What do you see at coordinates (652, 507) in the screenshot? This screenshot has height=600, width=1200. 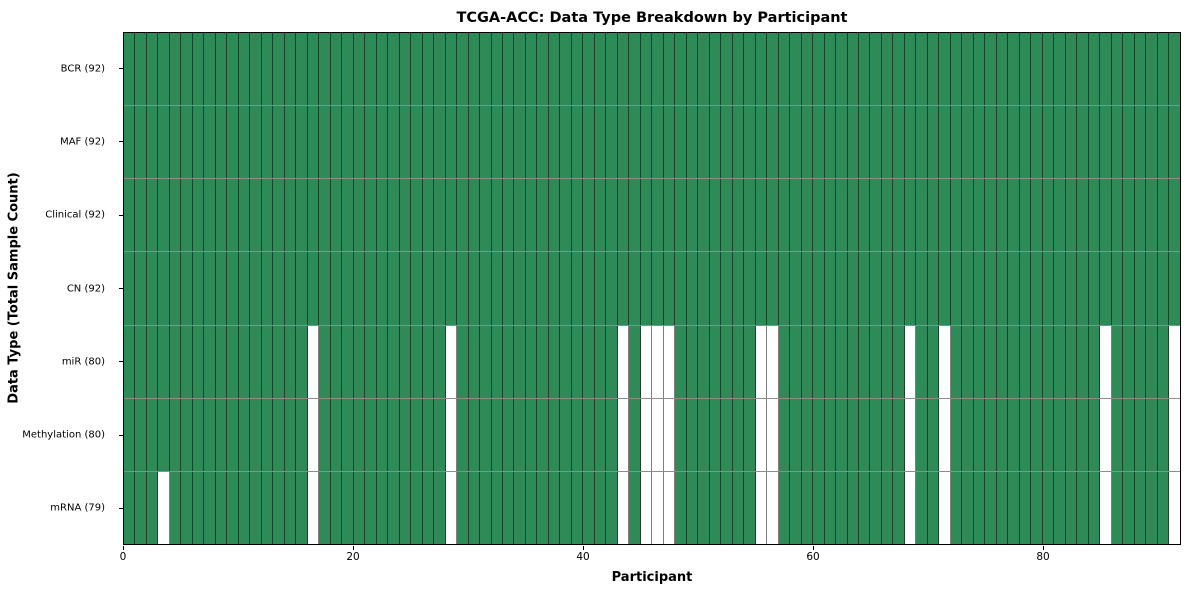 I see `heatmap-row-mrna` at bounding box center [652, 507].